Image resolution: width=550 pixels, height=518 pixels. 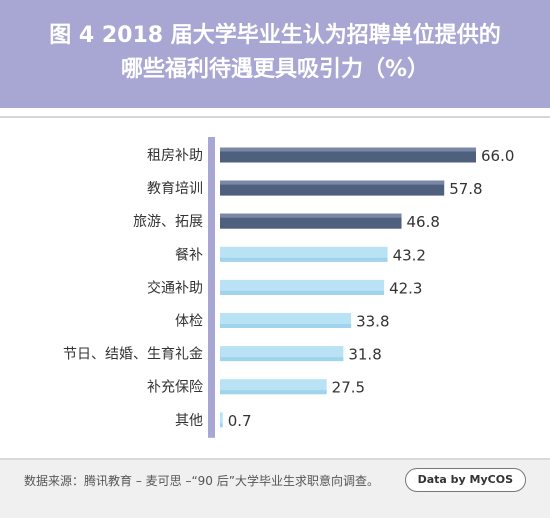 What do you see at coordinates (189, 421) in the screenshot?
I see `category-label: 其他` at bounding box center [189, 421].